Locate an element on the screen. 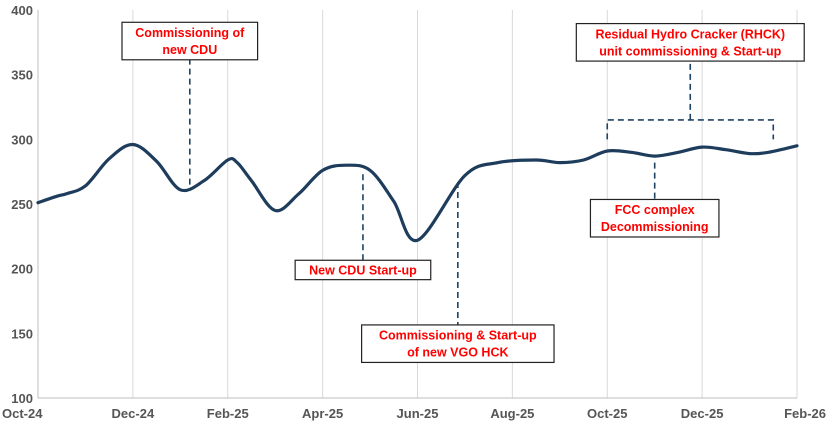 This screenshot has height=439, width=828. x-tick-label: Oct-24 is located at coordinates (22, 413).